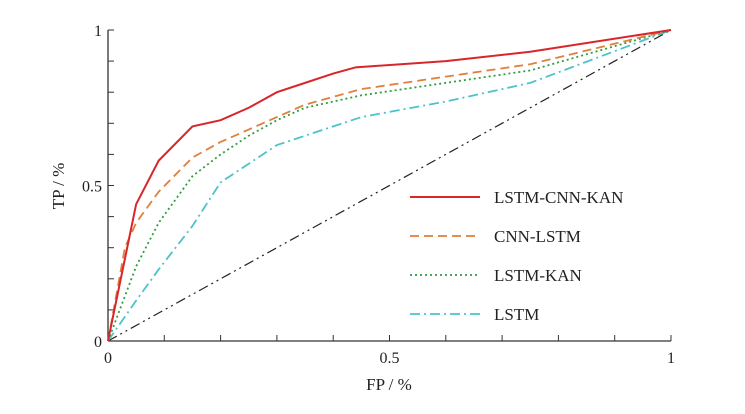 The height and width of the screenshot is (414, 745). What do you see at coordinates (538, 275) in the screenshot?
I see `legend-label: LSTM-KAN` at bounding box center [538, 275].